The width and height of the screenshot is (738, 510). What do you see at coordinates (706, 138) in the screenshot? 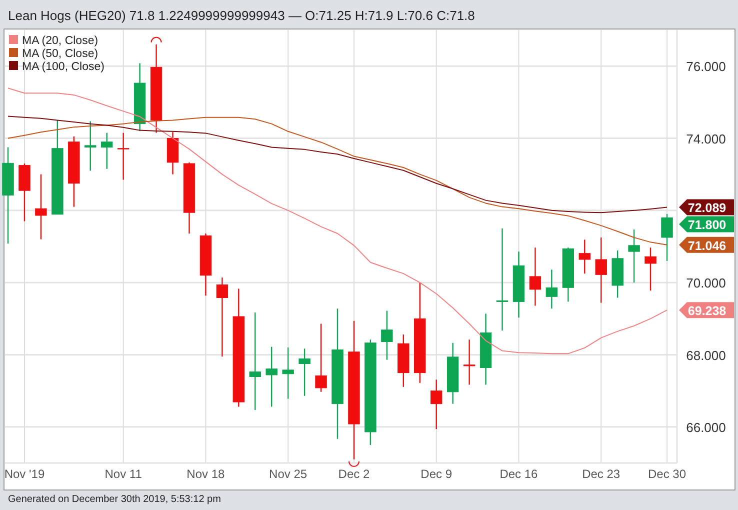
I see `y-tick-label: 74.000` at bounding box center [706, 138].